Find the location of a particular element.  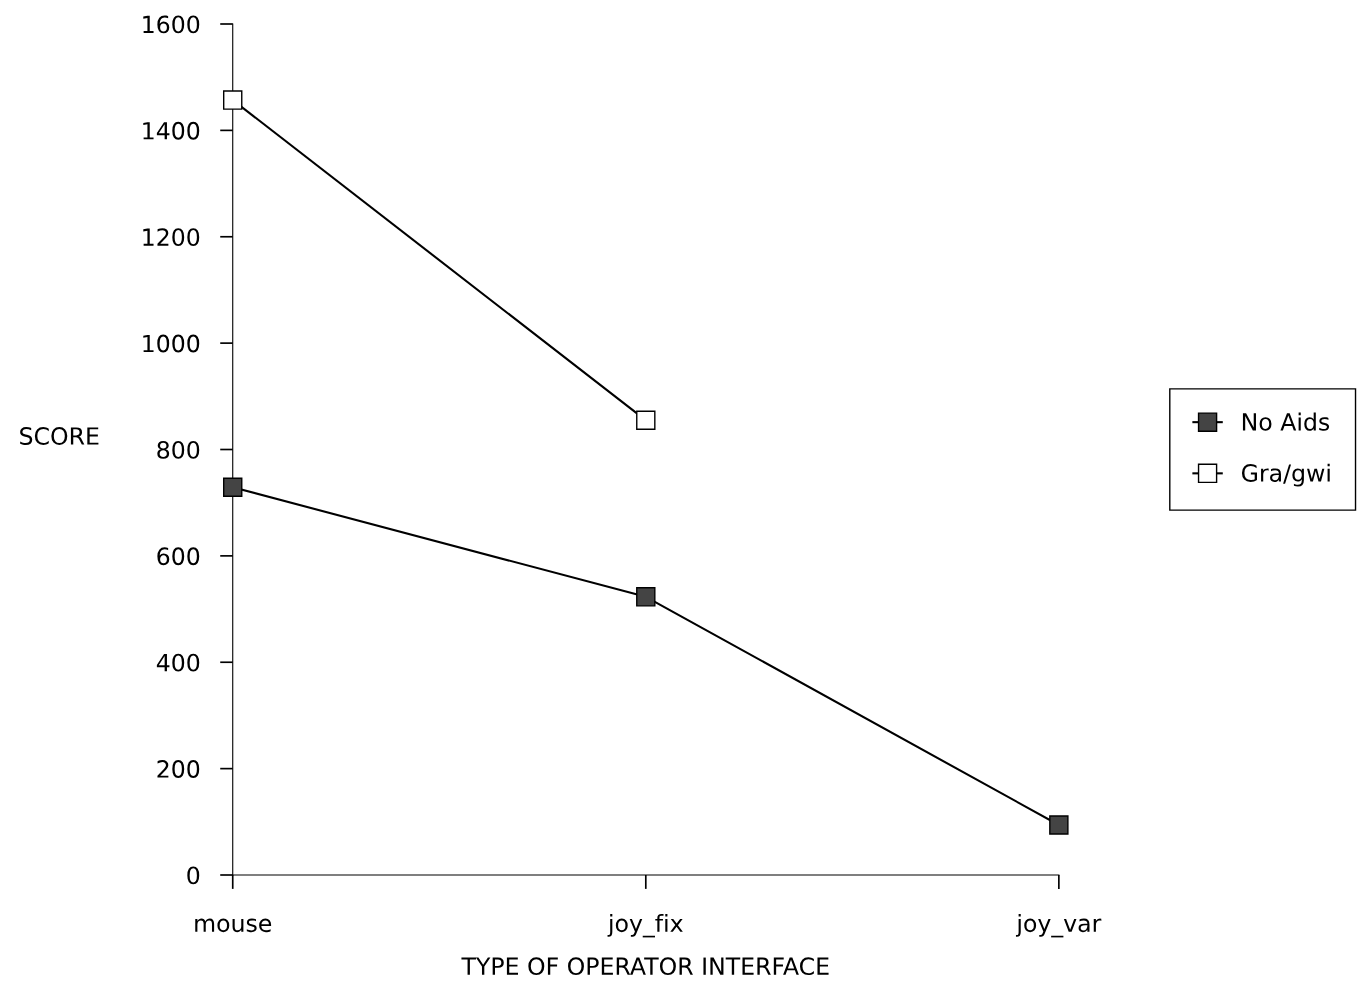

x-axis-title: TYPE OF OPERATOR INTERFACE is located at coordinates (645, 966).